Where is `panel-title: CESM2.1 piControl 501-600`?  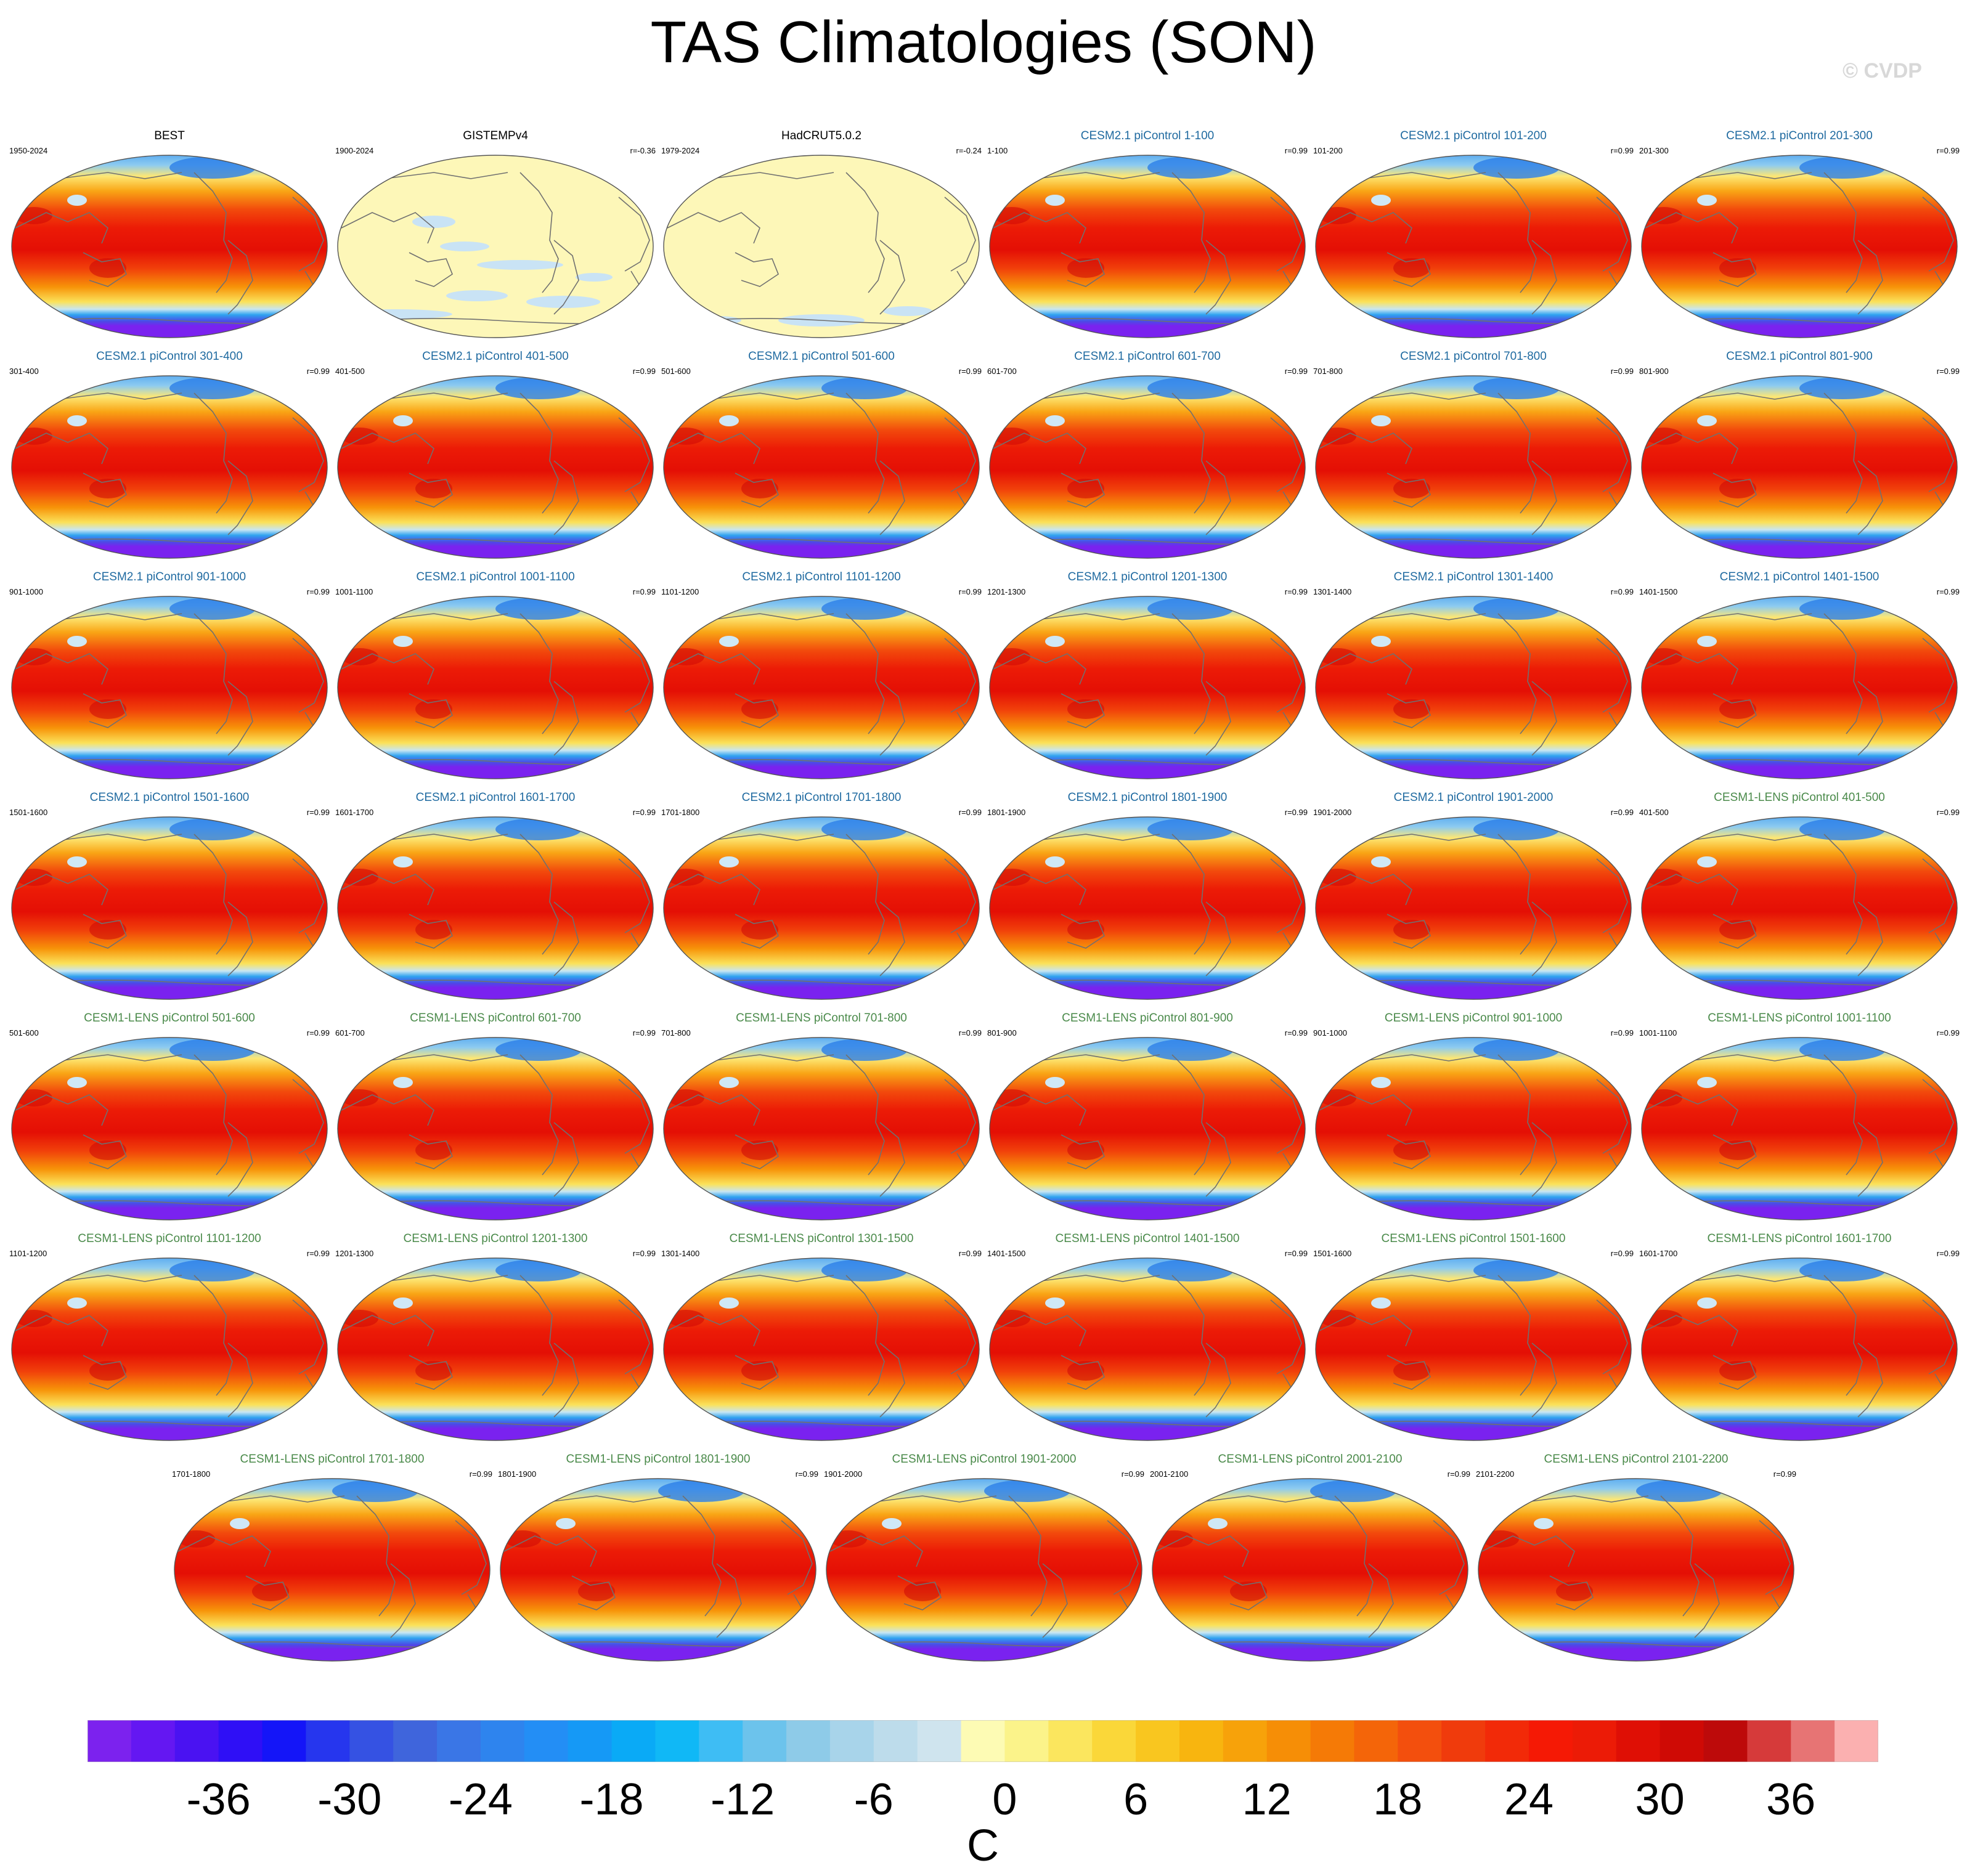 panel-title: CESM2.1 piControl 501-600 is located at coordinates (821, 356).